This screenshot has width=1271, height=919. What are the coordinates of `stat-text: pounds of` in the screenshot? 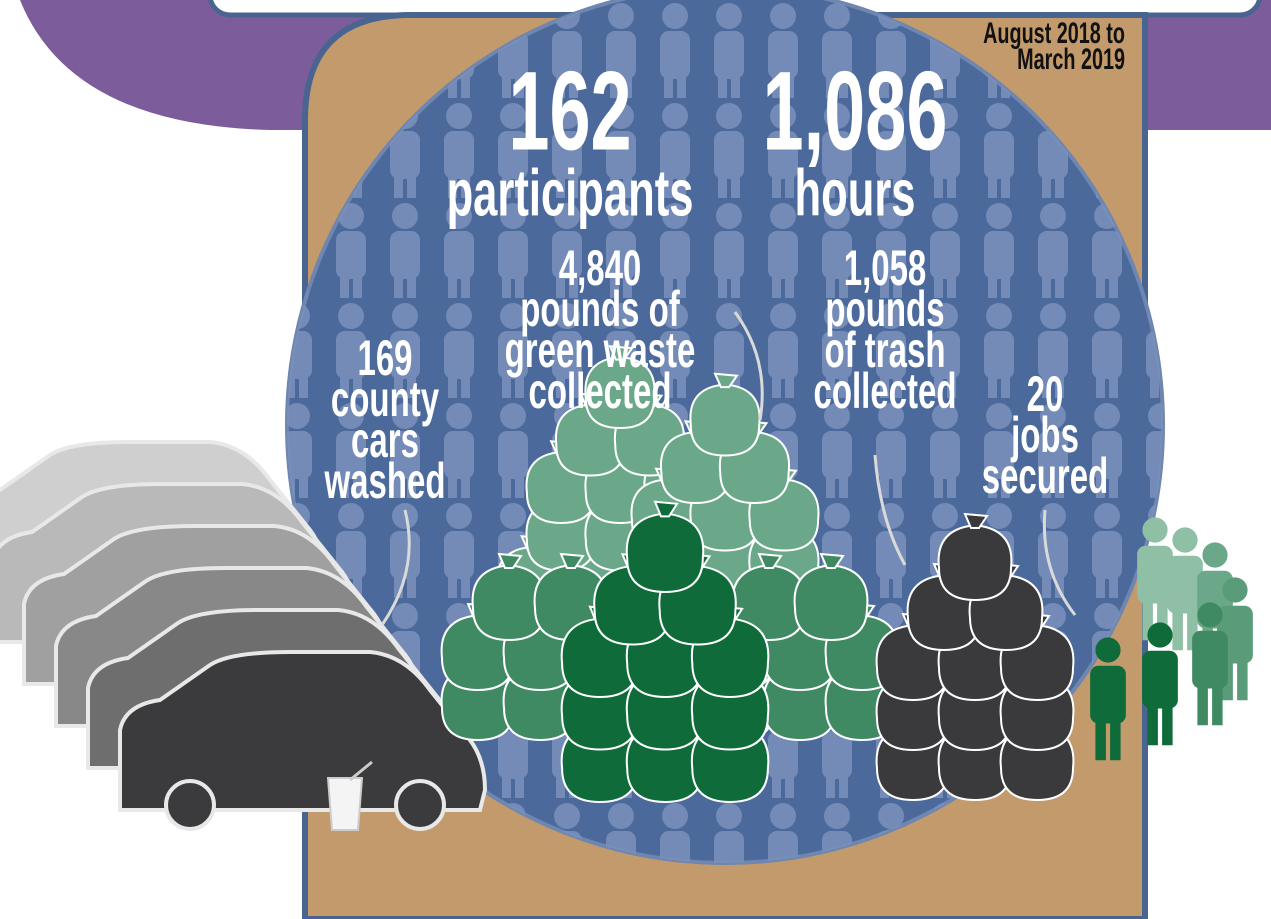 It's located at (600, 308).